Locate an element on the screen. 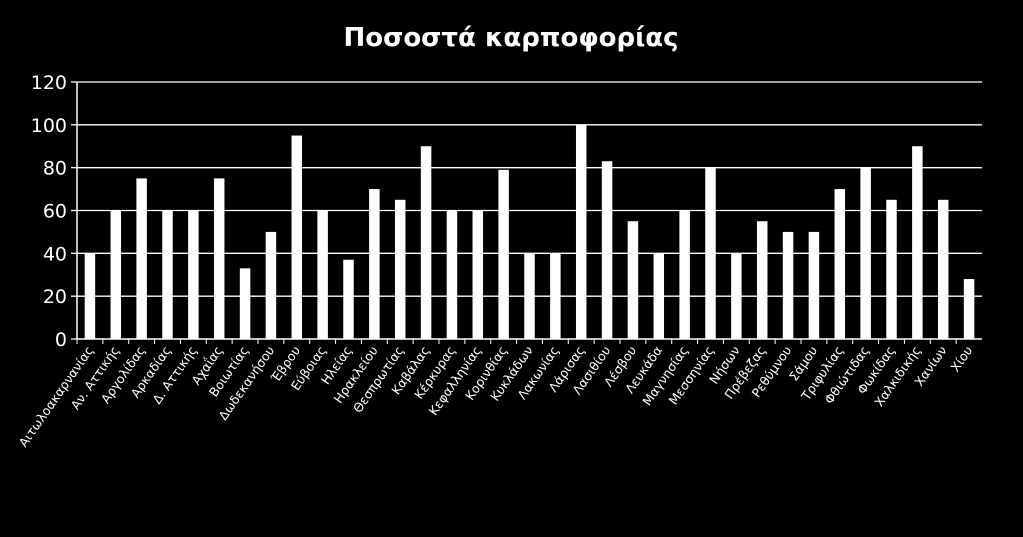 The height and width of the screenshot is (537, 1023). y-tick-label: 0 is located at coordinates (61, 340).